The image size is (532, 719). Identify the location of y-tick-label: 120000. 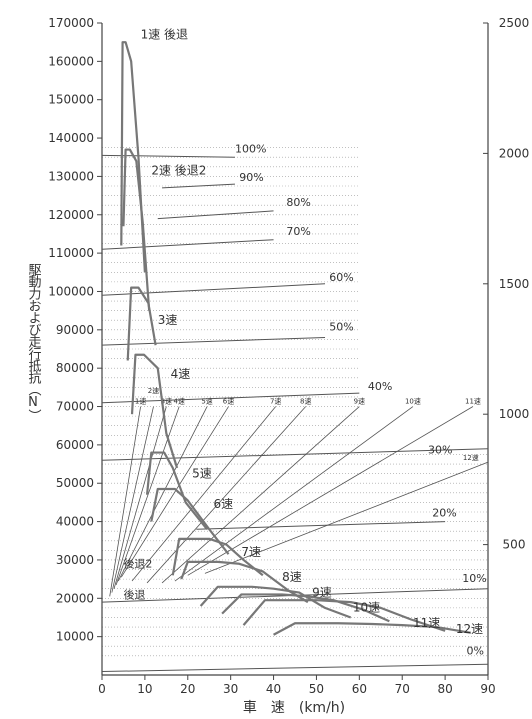
(71, 215).